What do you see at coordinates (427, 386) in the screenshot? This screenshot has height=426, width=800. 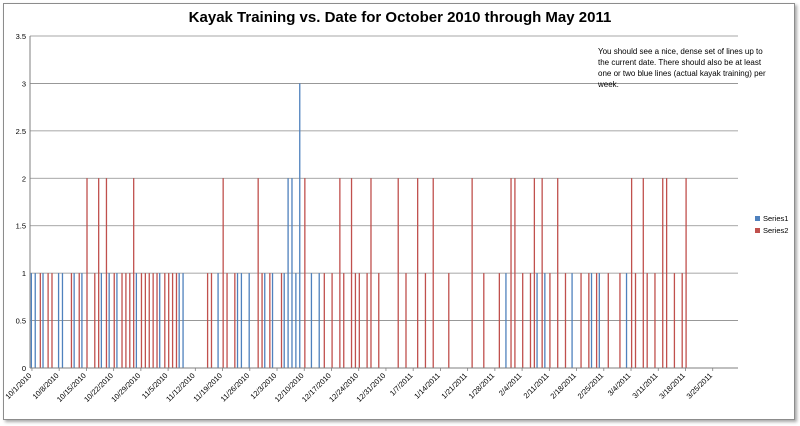 I see `x-tick-label: 1/14/2011` at bounding box center [427, 386].